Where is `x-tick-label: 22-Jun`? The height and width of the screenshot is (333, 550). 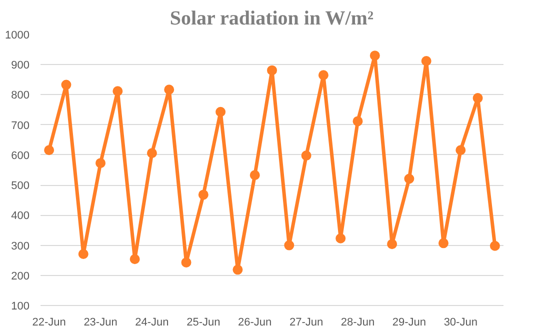 x-tick-label: 22-Jun is located at coordinates (49, 322).